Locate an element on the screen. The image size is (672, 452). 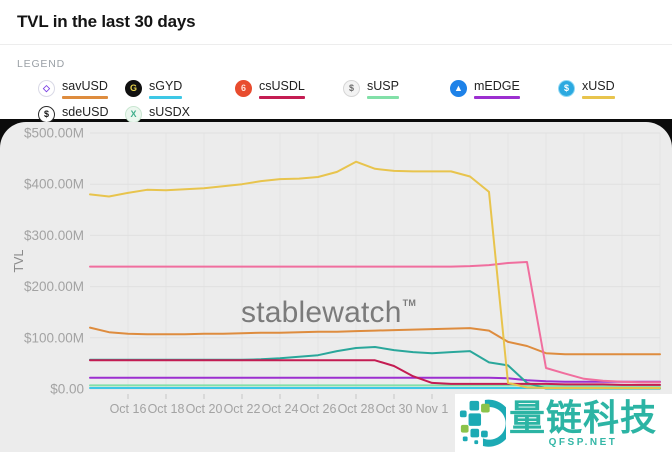
page-title: TVL in the last 30 days is located at coordinates (106, 21).